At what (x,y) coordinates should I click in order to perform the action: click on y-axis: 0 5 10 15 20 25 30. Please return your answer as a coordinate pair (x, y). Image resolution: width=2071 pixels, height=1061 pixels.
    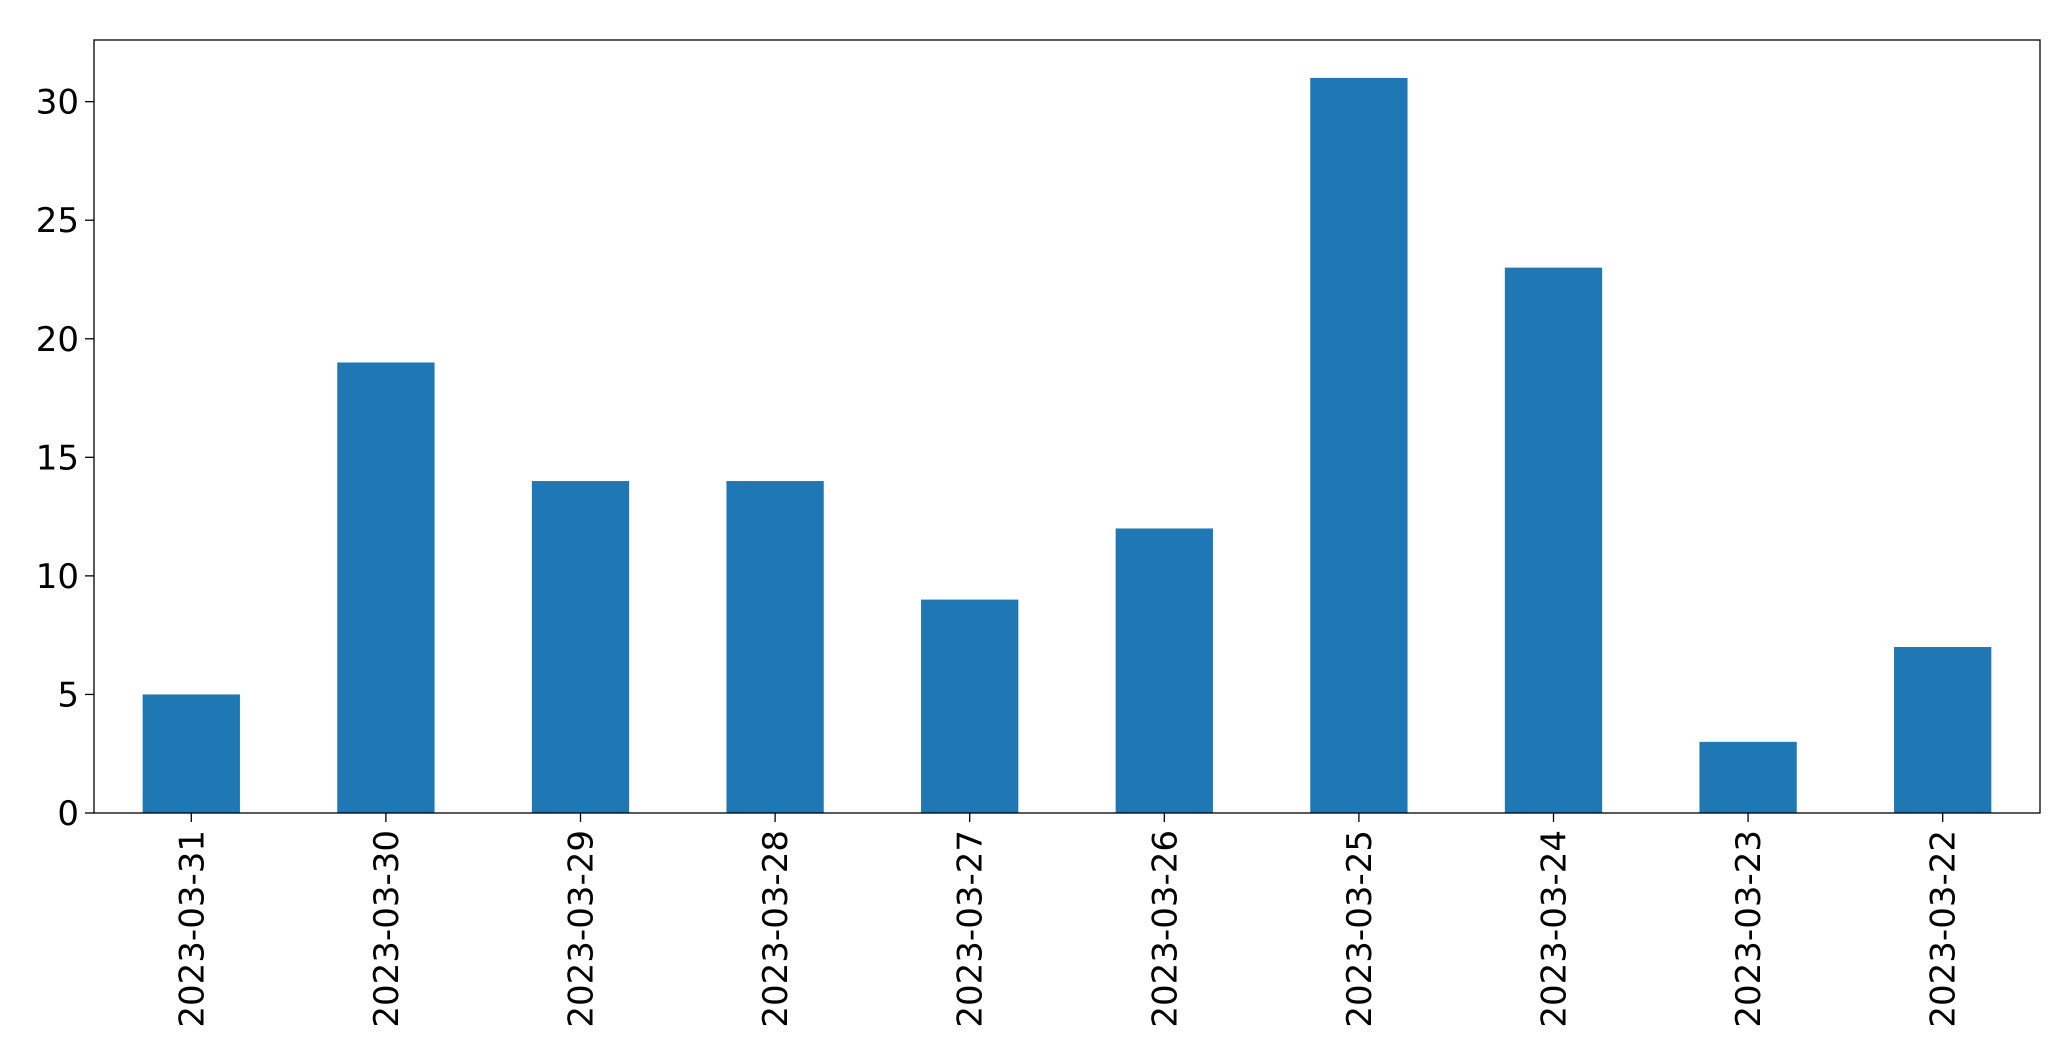
    Looking at the image, I should click on (65, 458).